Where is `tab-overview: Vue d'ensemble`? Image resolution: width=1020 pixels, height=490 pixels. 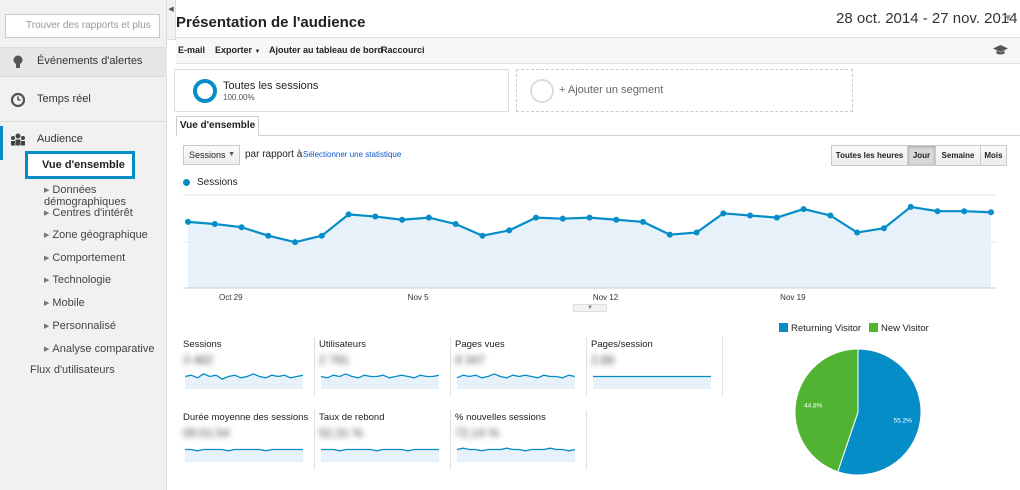 tab-overview: Vue d'ensemble is located at coordinates (217, 126).